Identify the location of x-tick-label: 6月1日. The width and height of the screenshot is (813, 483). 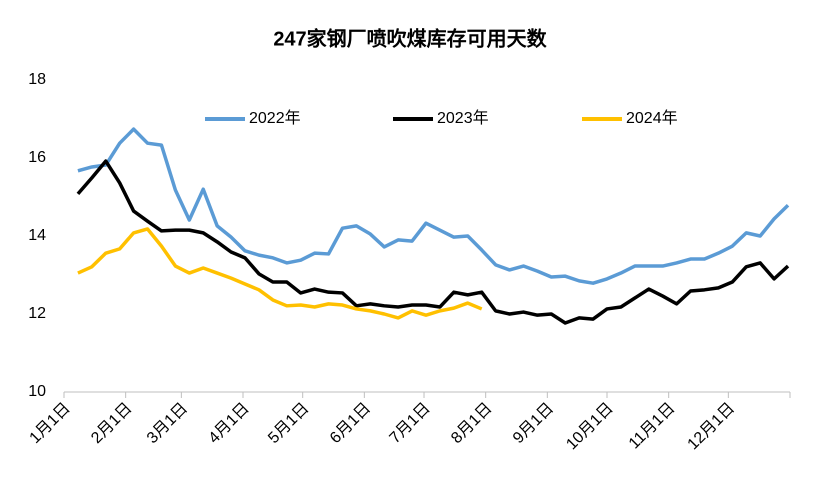
(350, 423).